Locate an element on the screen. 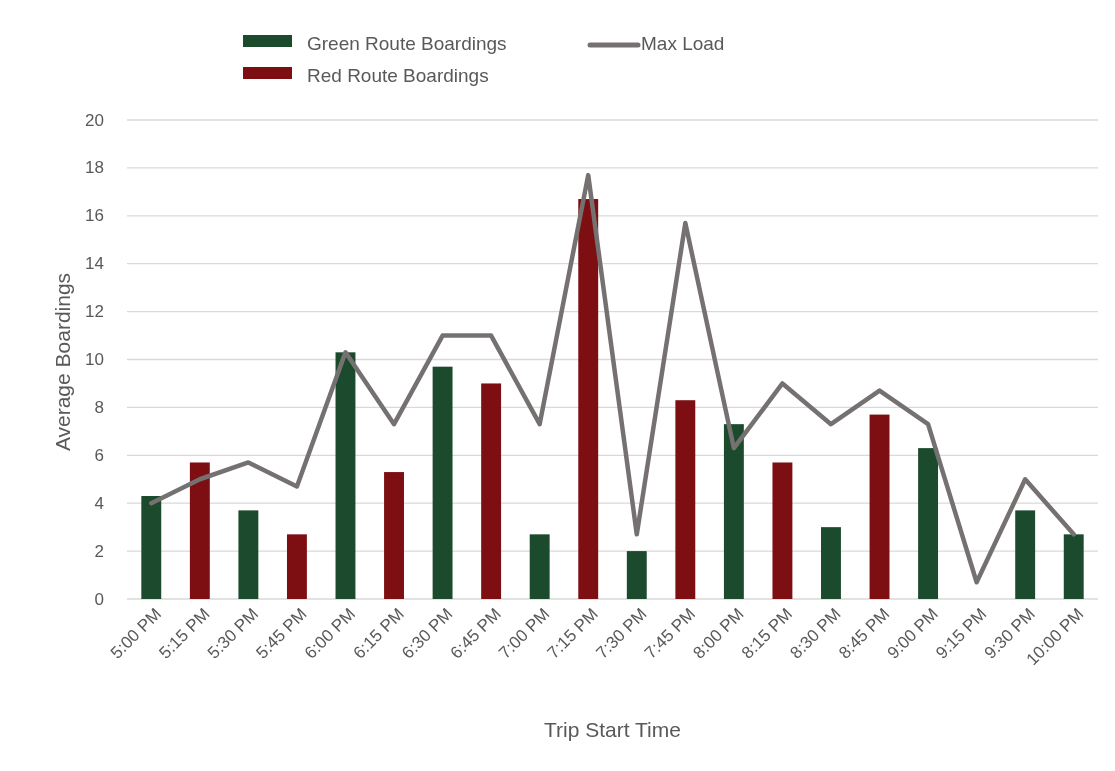 The height and width of the screenshot is (771, 1115). y-tick-label: 8 is located at coordinates (99, 407).